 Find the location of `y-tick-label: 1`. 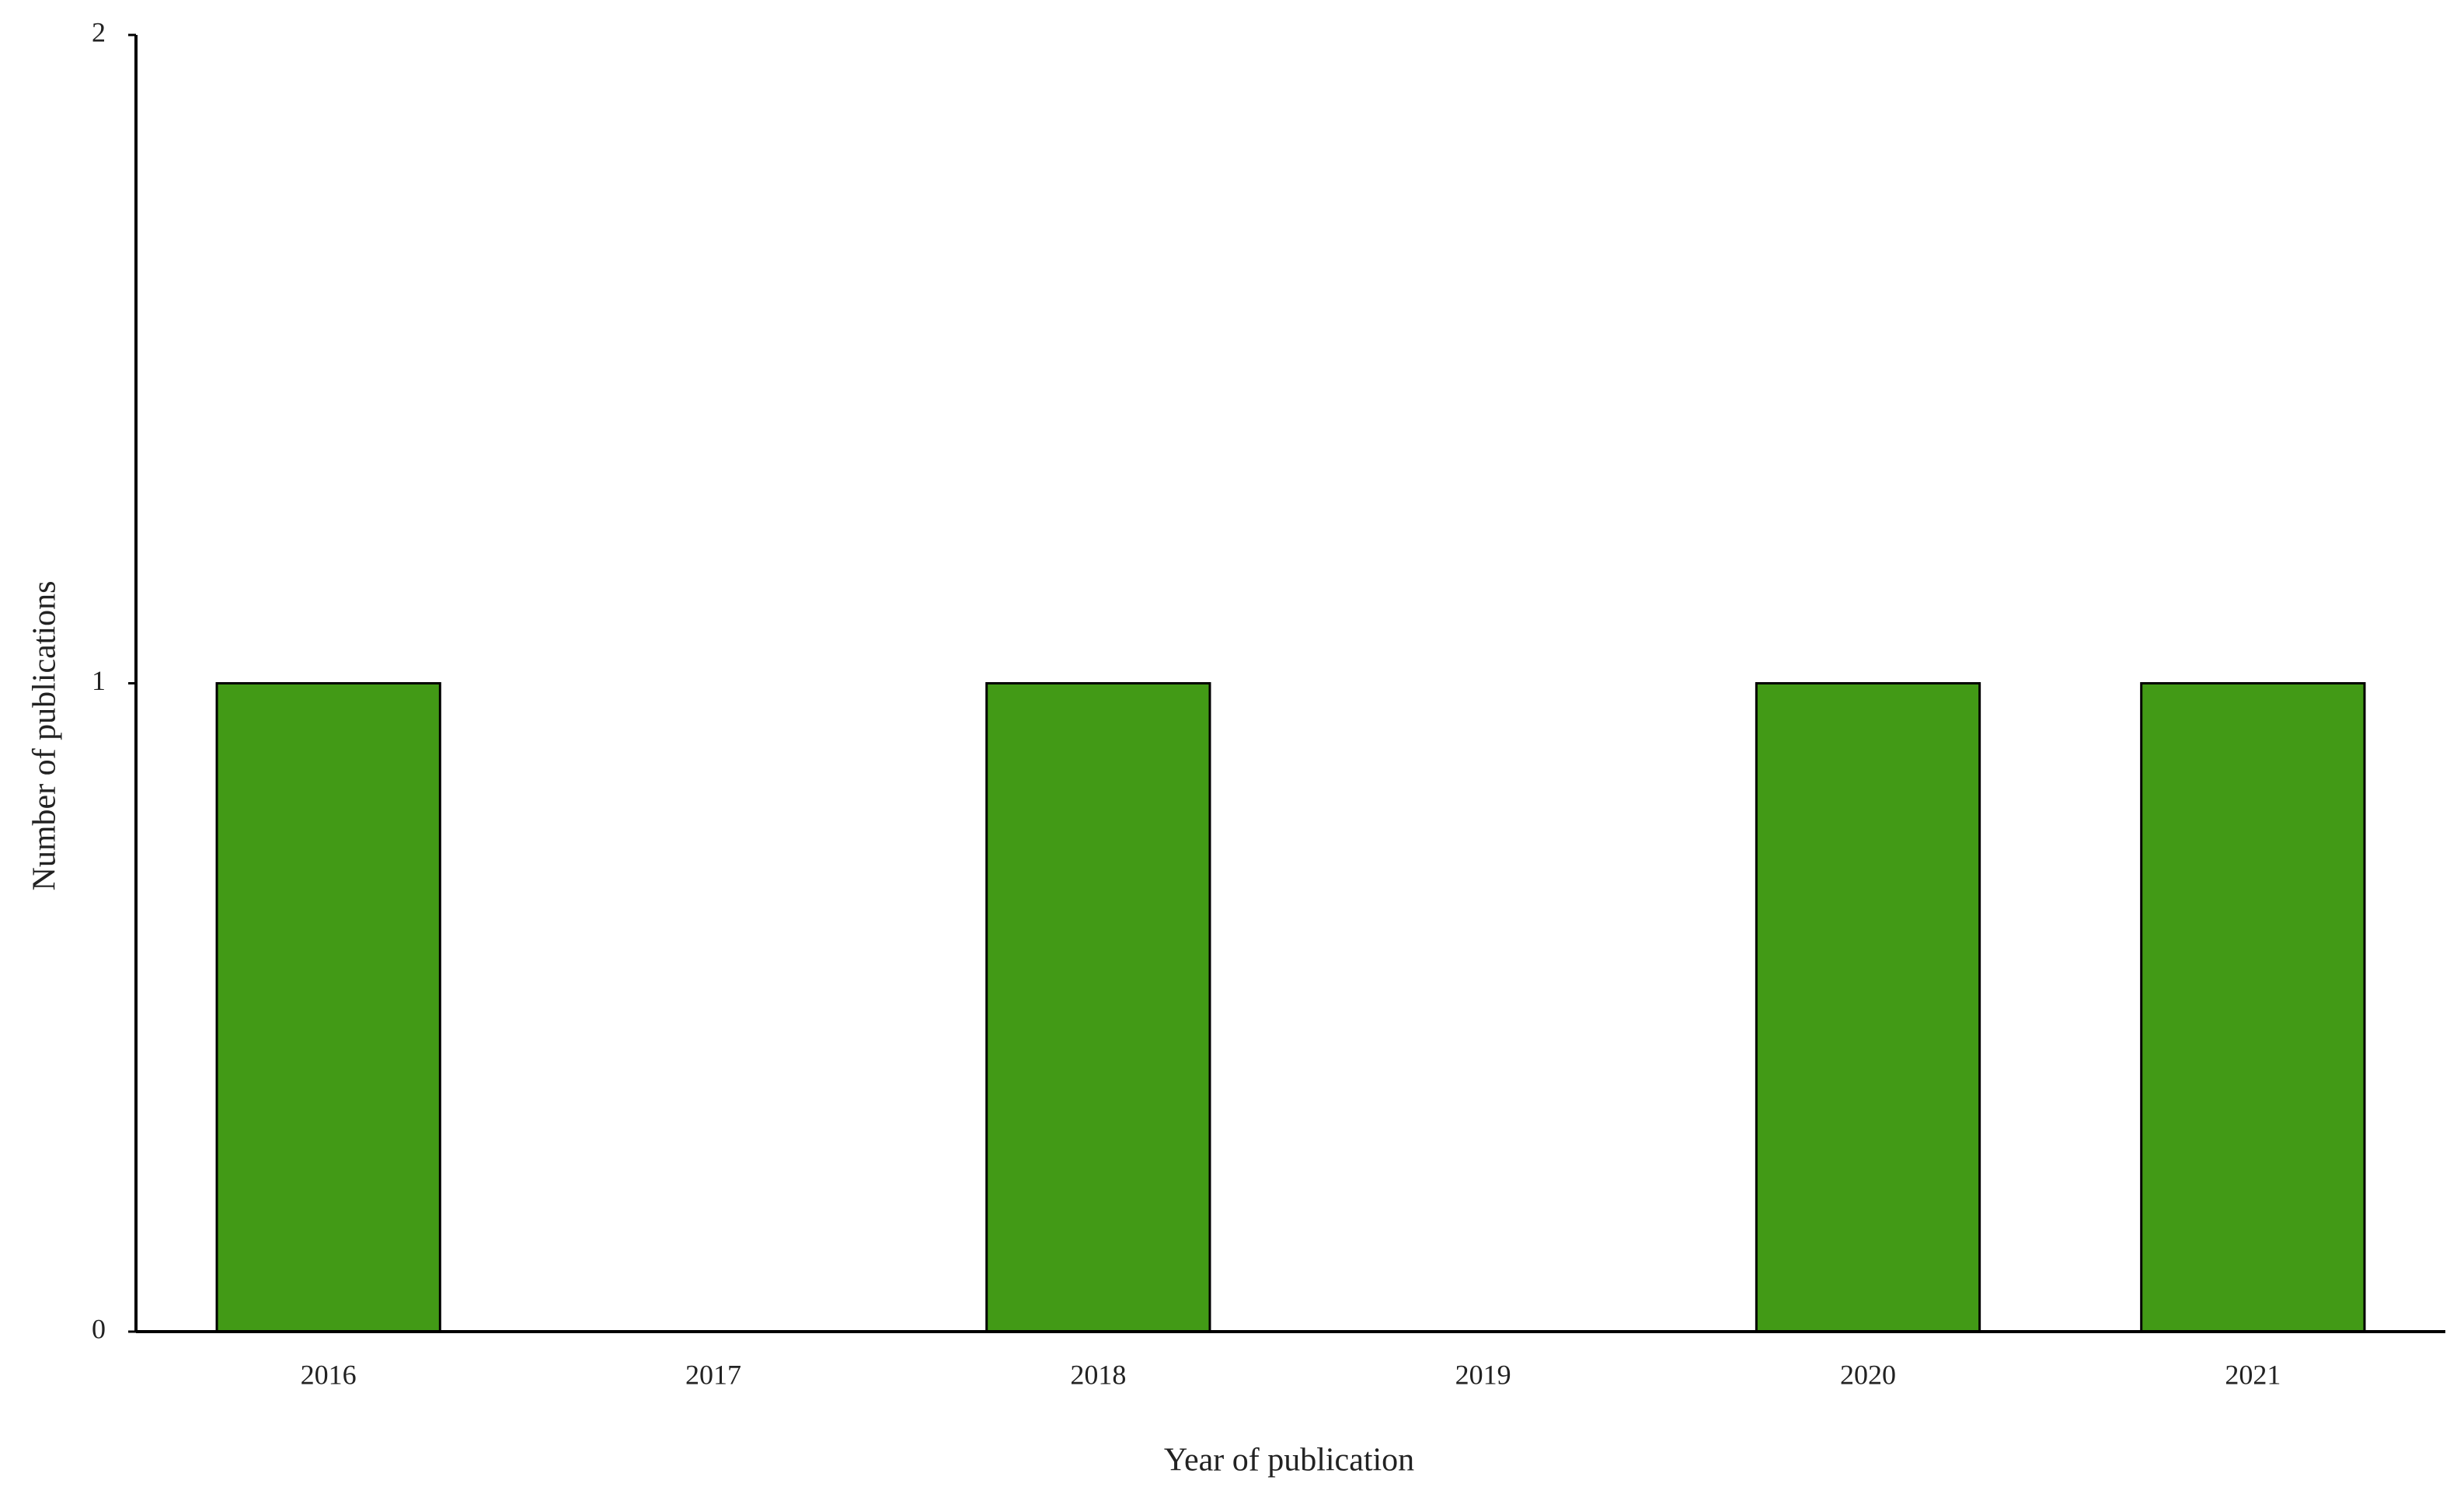

y-tick-label: 1 is located at coordinates (99, 680).